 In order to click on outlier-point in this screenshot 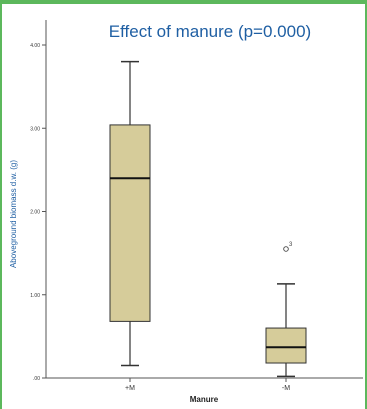, I will do `click(286, 249)`.